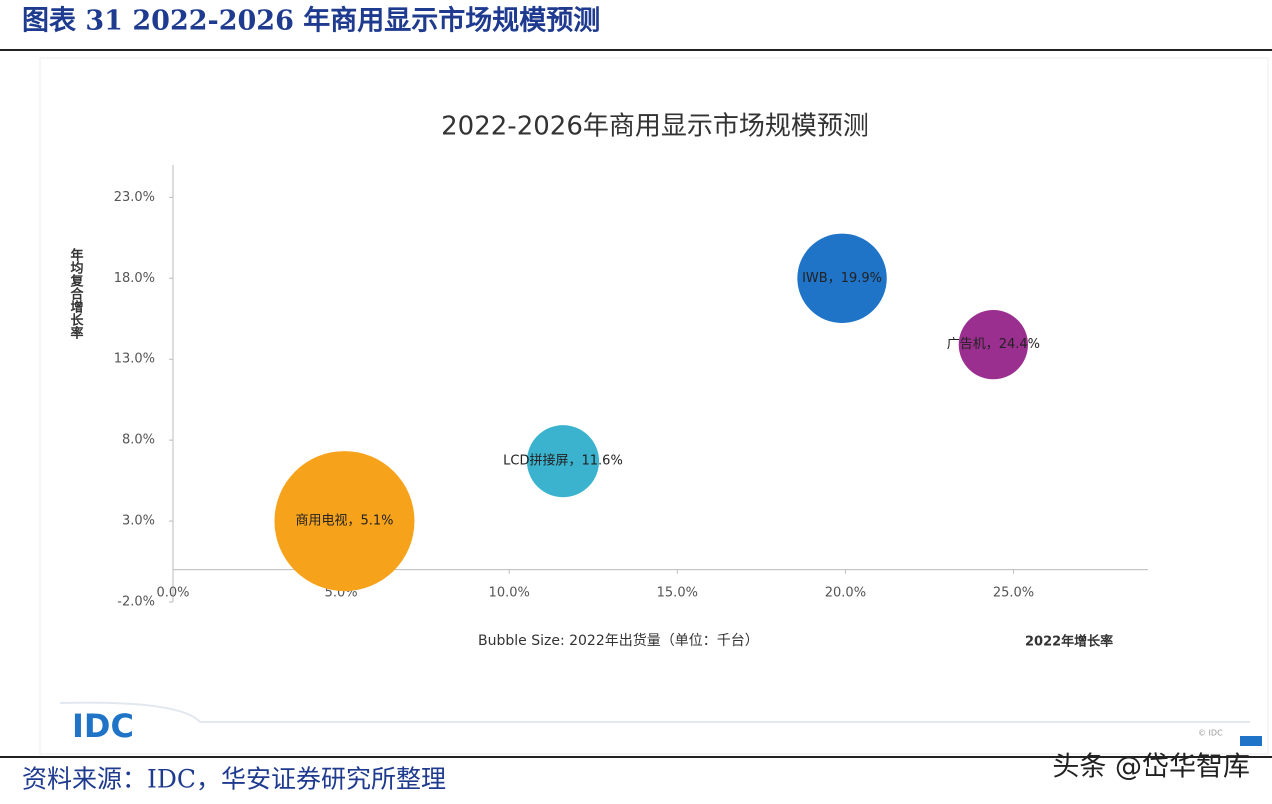 The image size is (1272, 804). Describe the element at coordinates (138, 521) in the screenshot. I see `y-tick-label: 3.0%` at that location.